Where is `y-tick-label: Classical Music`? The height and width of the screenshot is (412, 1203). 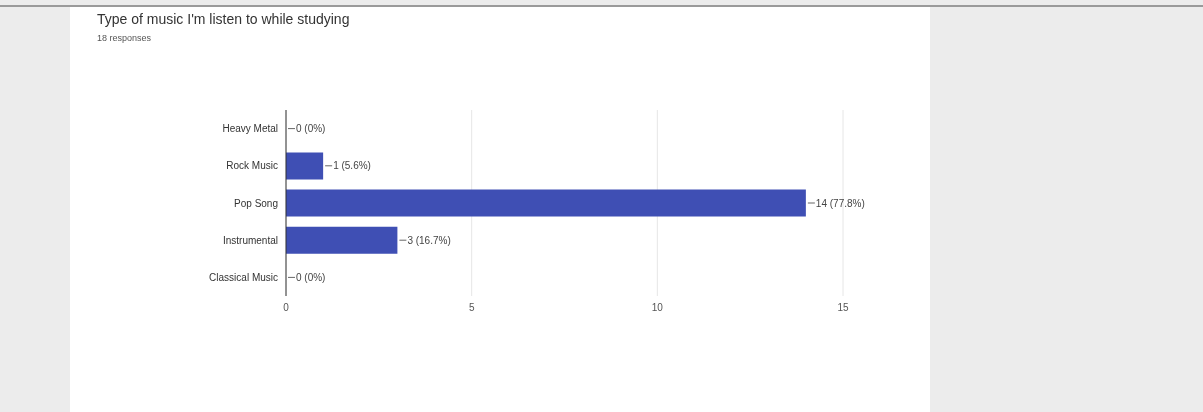 y-tick-label: Classical Music is located at coordinates (243, 277).